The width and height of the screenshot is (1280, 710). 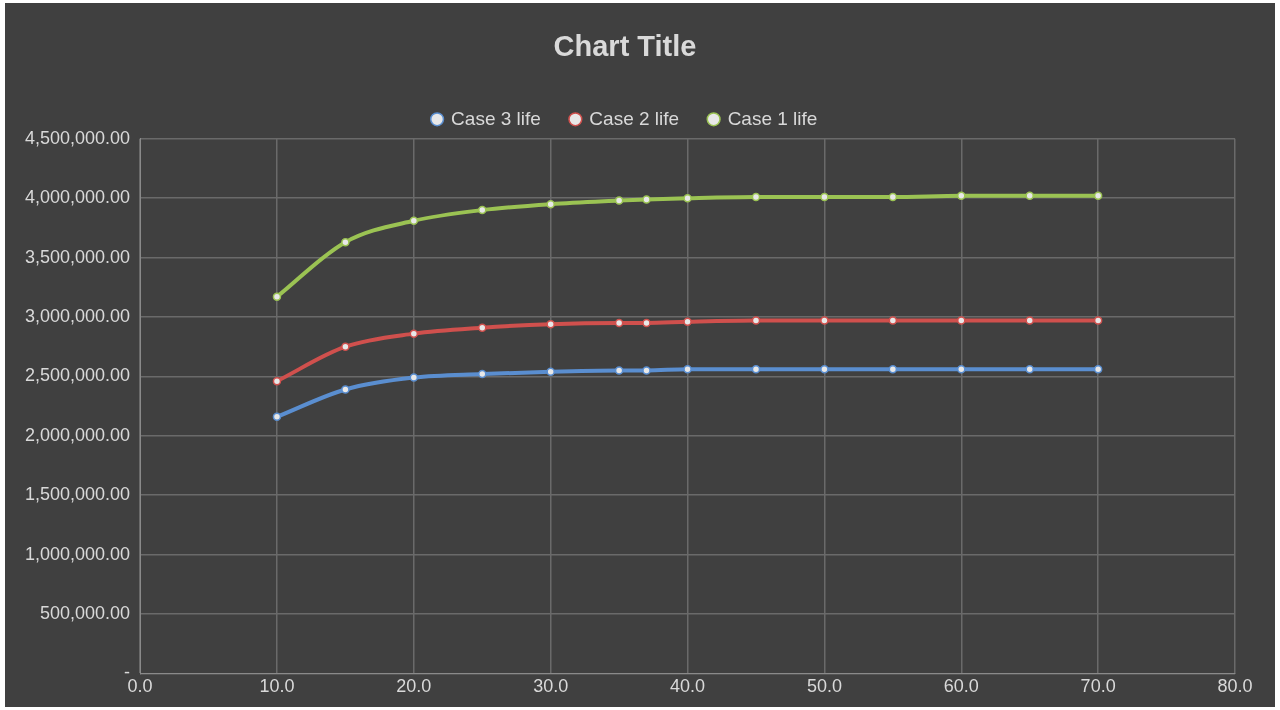 I want to click on y-tick-label: 4,000,000.00, so click(x=77, y=197).